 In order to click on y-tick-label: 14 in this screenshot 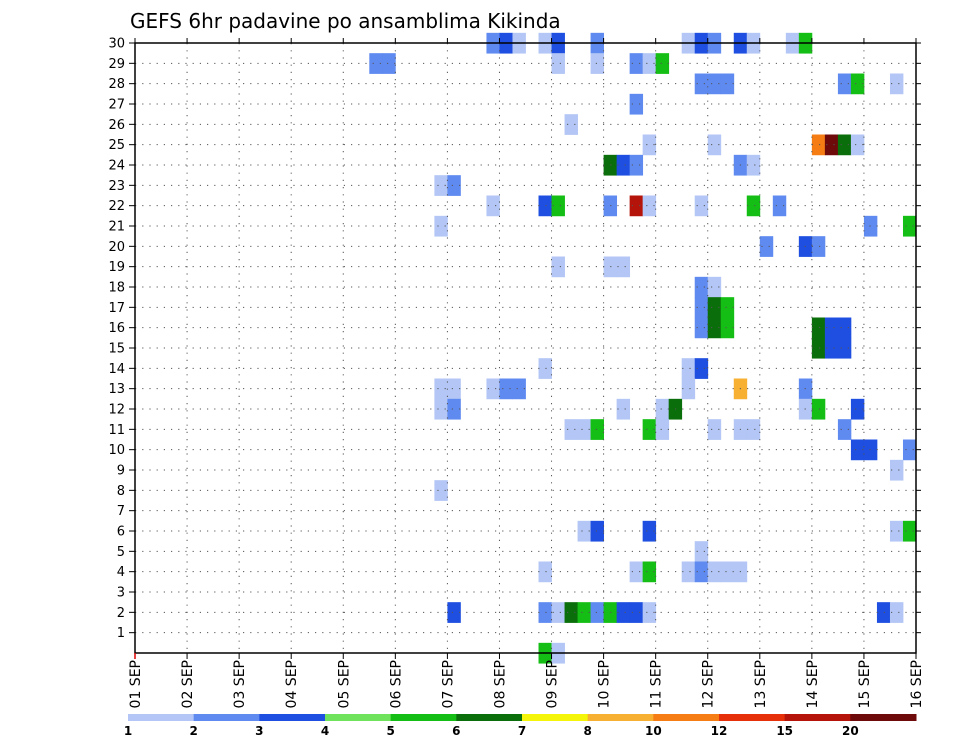, I will do `click(116, 369)`.